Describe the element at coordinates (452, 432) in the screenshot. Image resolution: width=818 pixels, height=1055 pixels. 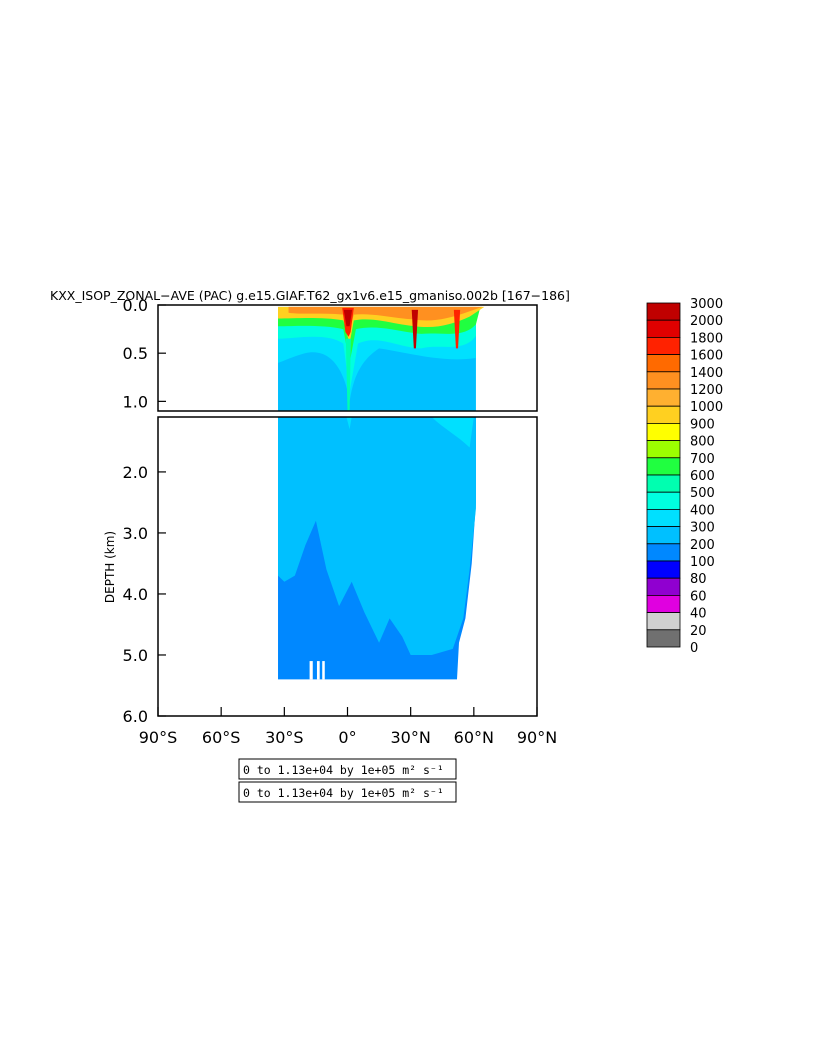
I see `field-lightcyan-lower` at that location.